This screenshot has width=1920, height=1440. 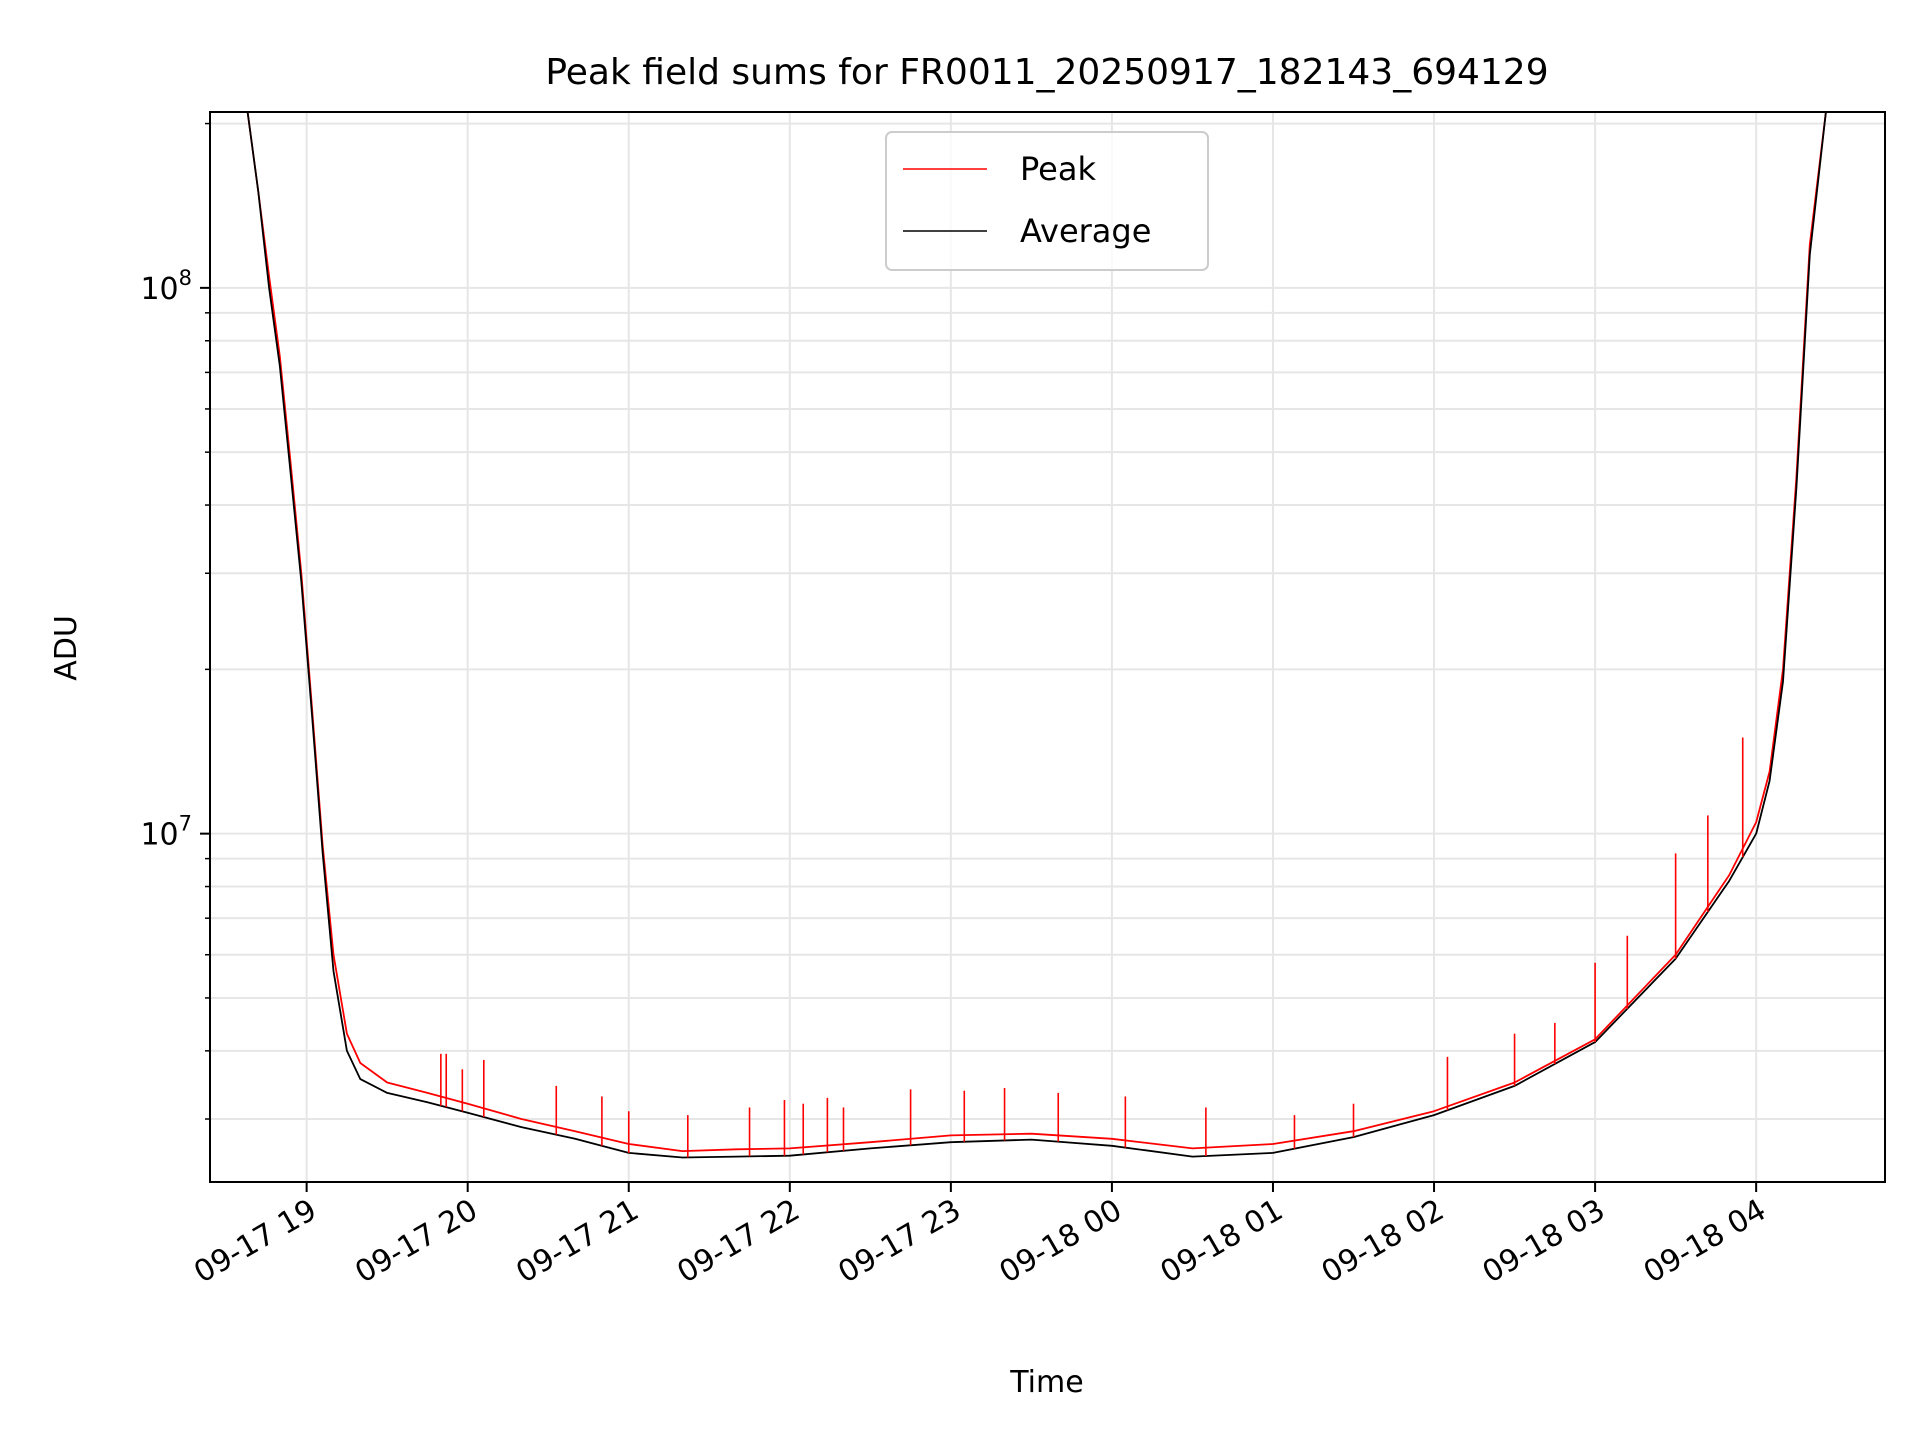 What do you see at coordinates (166, 832) in the screenshot?
I see `y-tick-label: 10⁷` at bounding box center [166, 832].